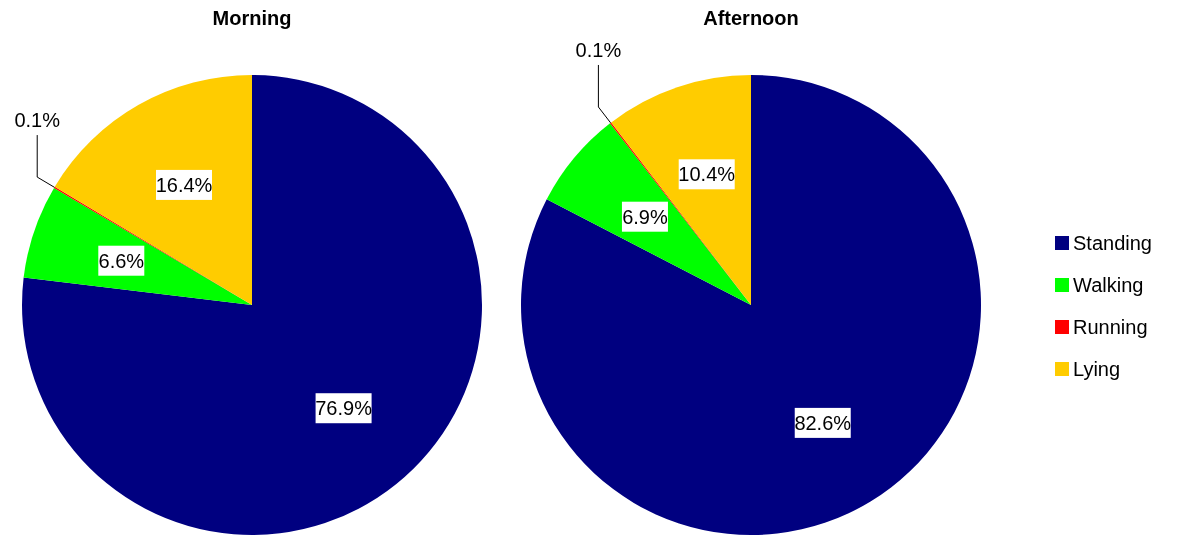 Image resolution: width=1184 pixels, height=537 pixels. What do you see at coordinates (1112, 243) in the screenshot?
I see `legend-label: Standing` at bounding box center [1112, 243].